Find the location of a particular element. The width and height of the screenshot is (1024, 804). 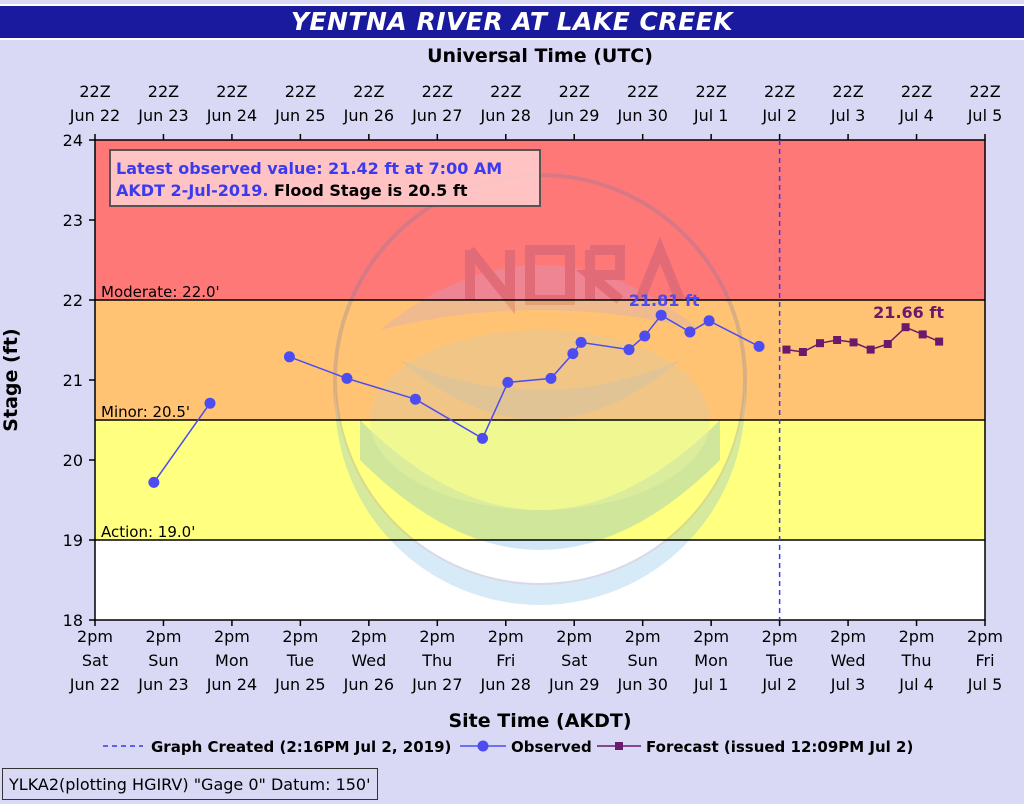

top-tick-label: Jun 24 is located at coordinates (231, 115).